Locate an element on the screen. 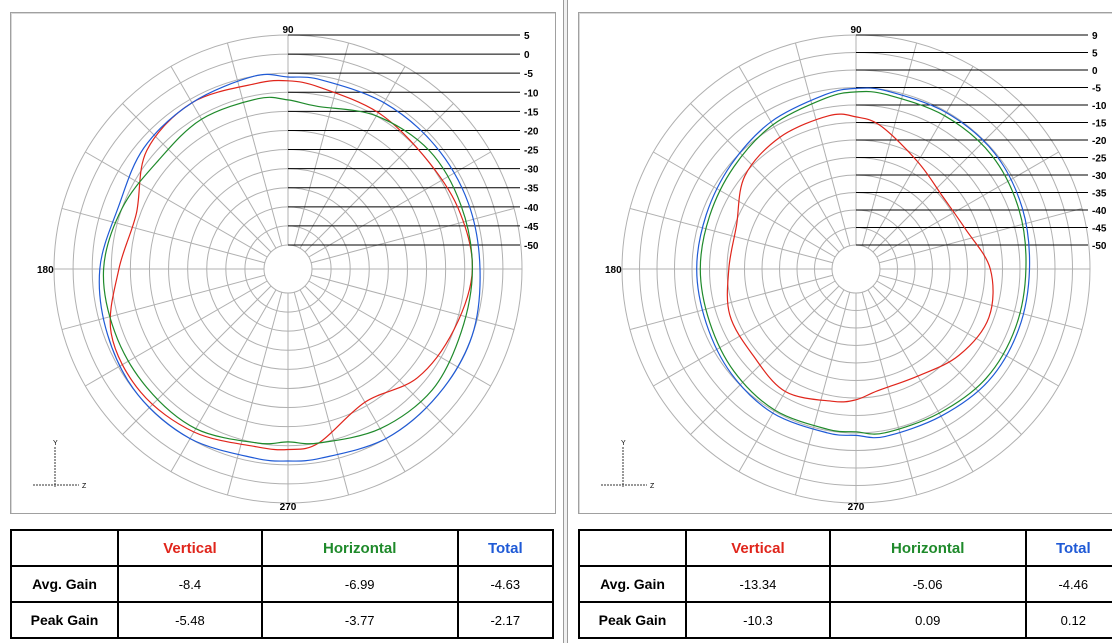 The width and height of the screenshot is (1112, 643). radial-tick-label: -10 is located at coordinates (531, 93).